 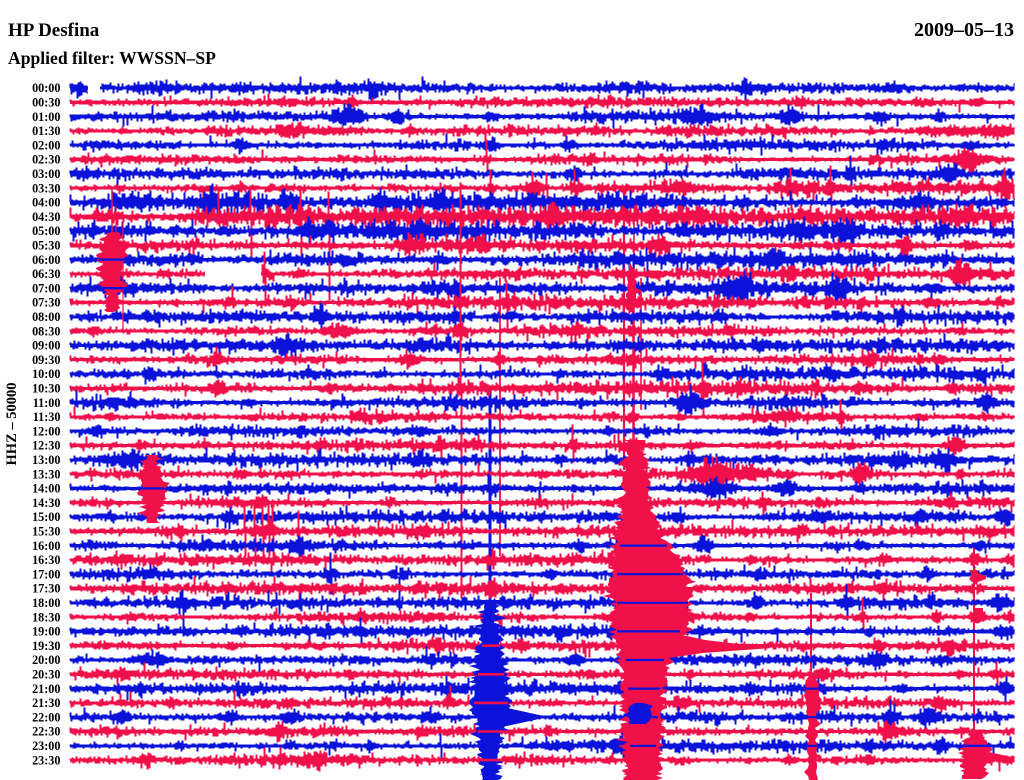 What do you see at coordinates (46, 646) in the screenshot?
I see `svg-text: 19:30` at bounding box center [46, 646].